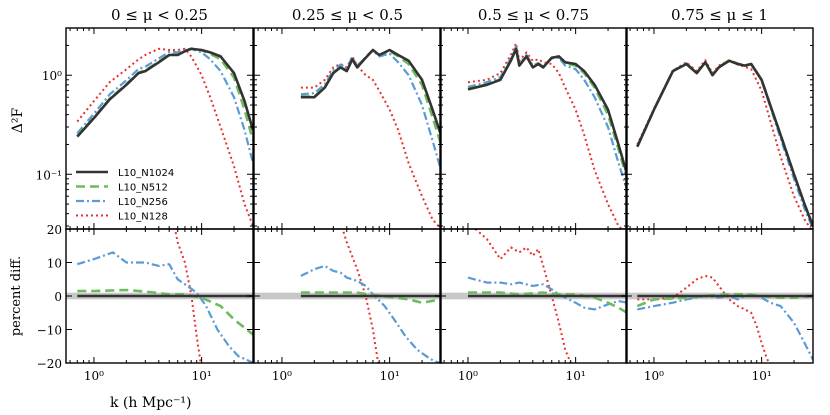  What do you see at coordinates (533, 15) in the screenshot?
I see `panel-title-3: 0.5 ≤ μ < 0.75` at bounding box center [533, 15].